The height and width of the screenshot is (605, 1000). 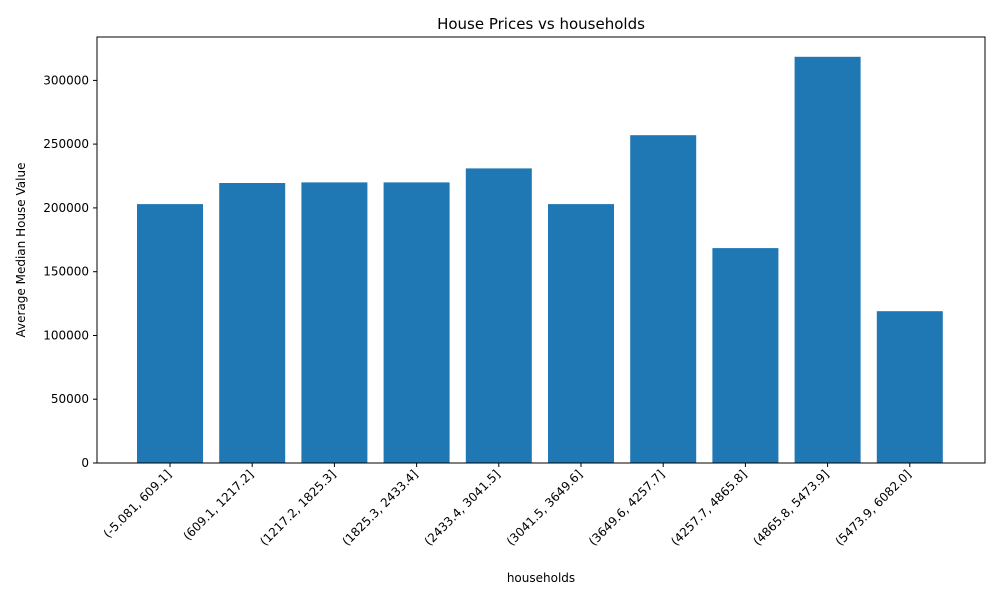 I want to click on chart-title: House Prices vs households, so click(x=541, y=24).